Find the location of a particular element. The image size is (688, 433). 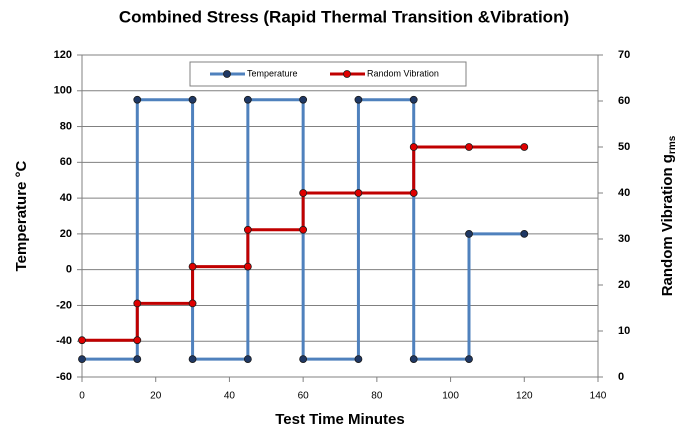

y2-axis-label-subscript: rms is located at coordinates (672, 144).